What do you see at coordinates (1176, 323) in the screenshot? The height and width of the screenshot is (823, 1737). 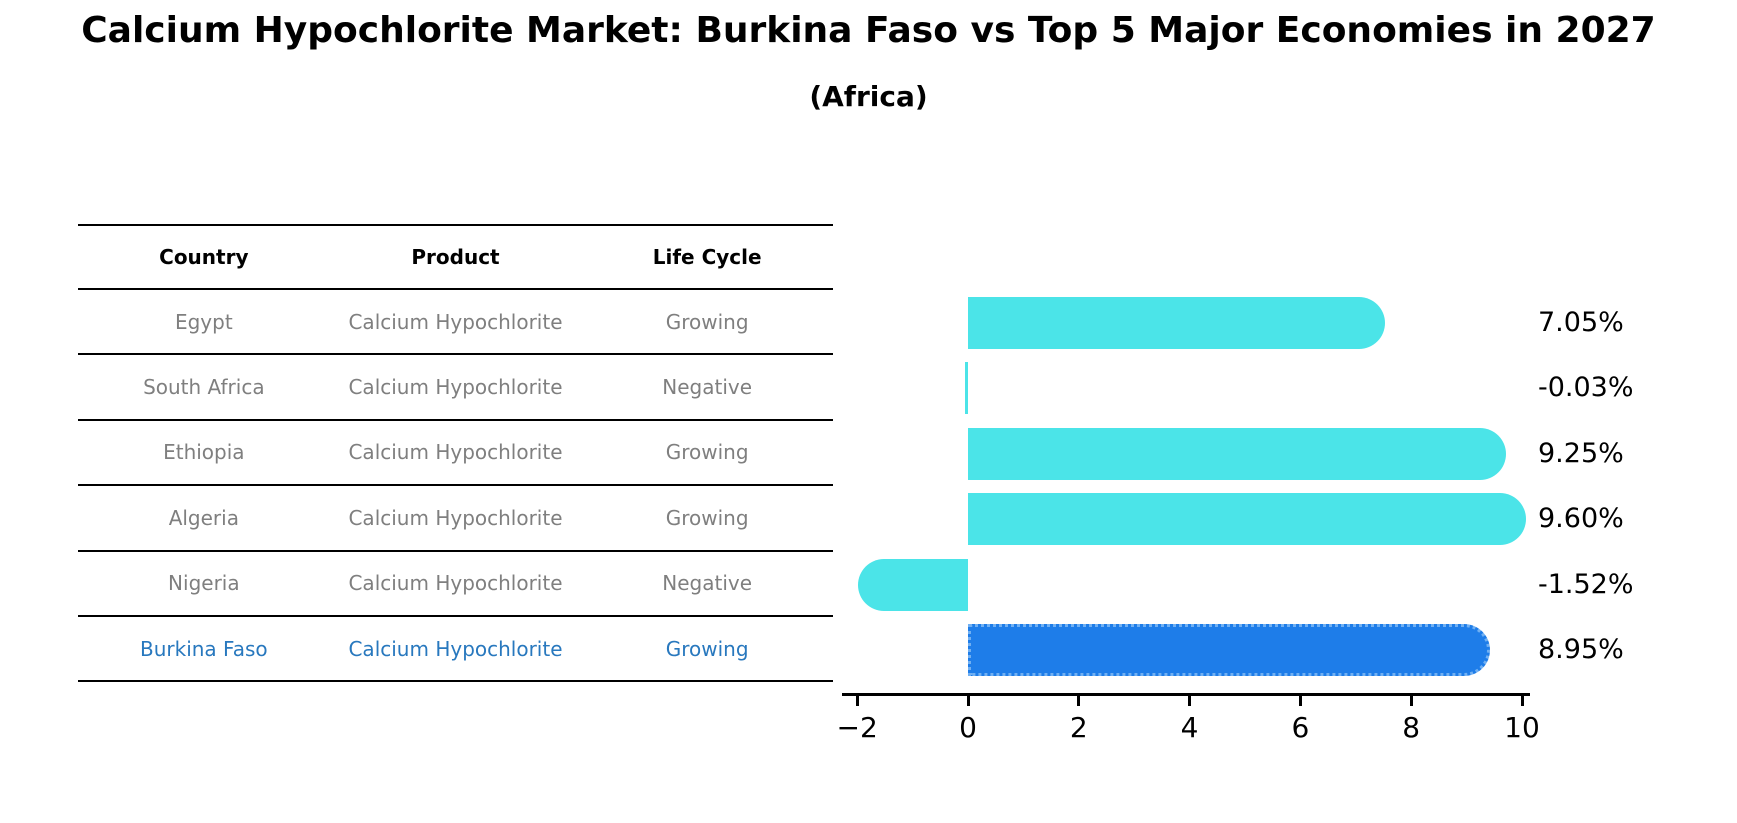 I see `bar-egypt` at bounding box center [1176, 323].